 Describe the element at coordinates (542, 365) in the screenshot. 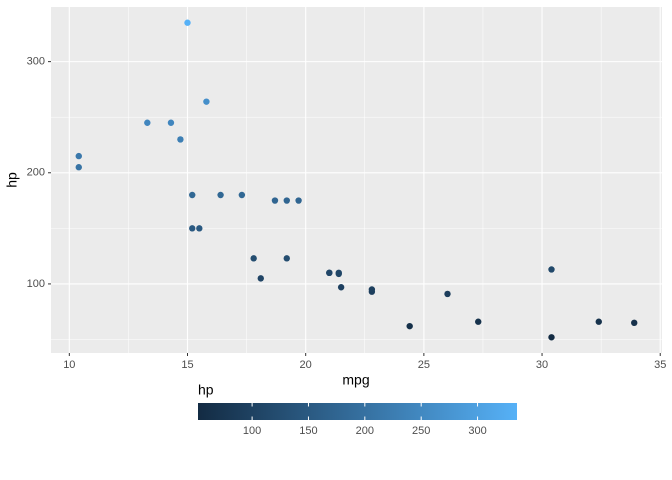

I see `x-tick-label: 30` at that location.